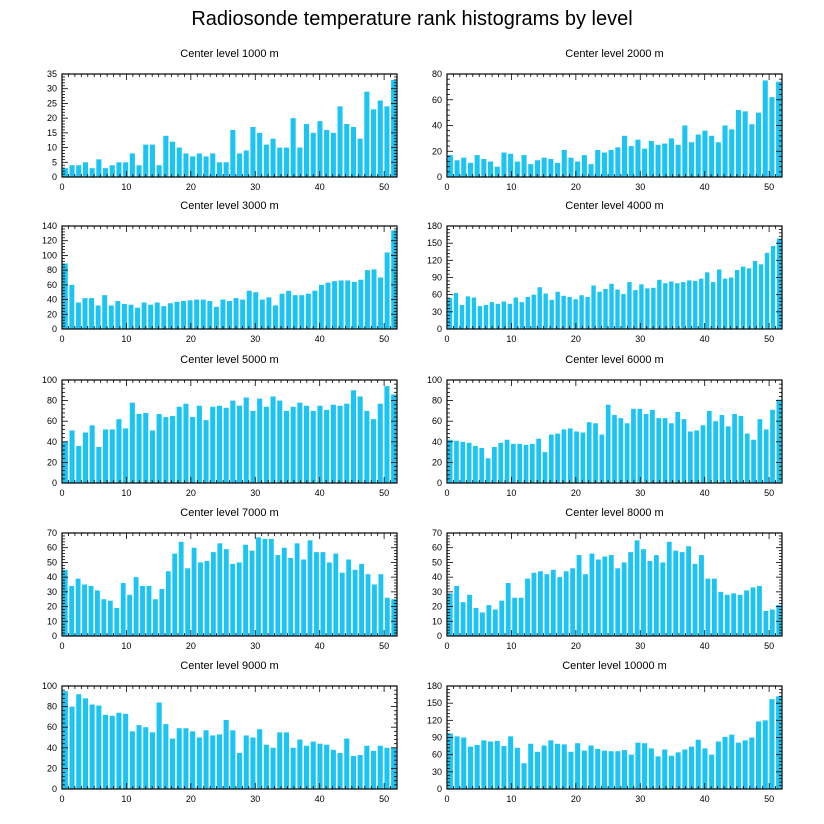 The image size is (824, 824). What do you see at coordinates (229, 54) in the screenshot?
I see `panel-title: Center level 1000 m` at bounding box center [229, 54].